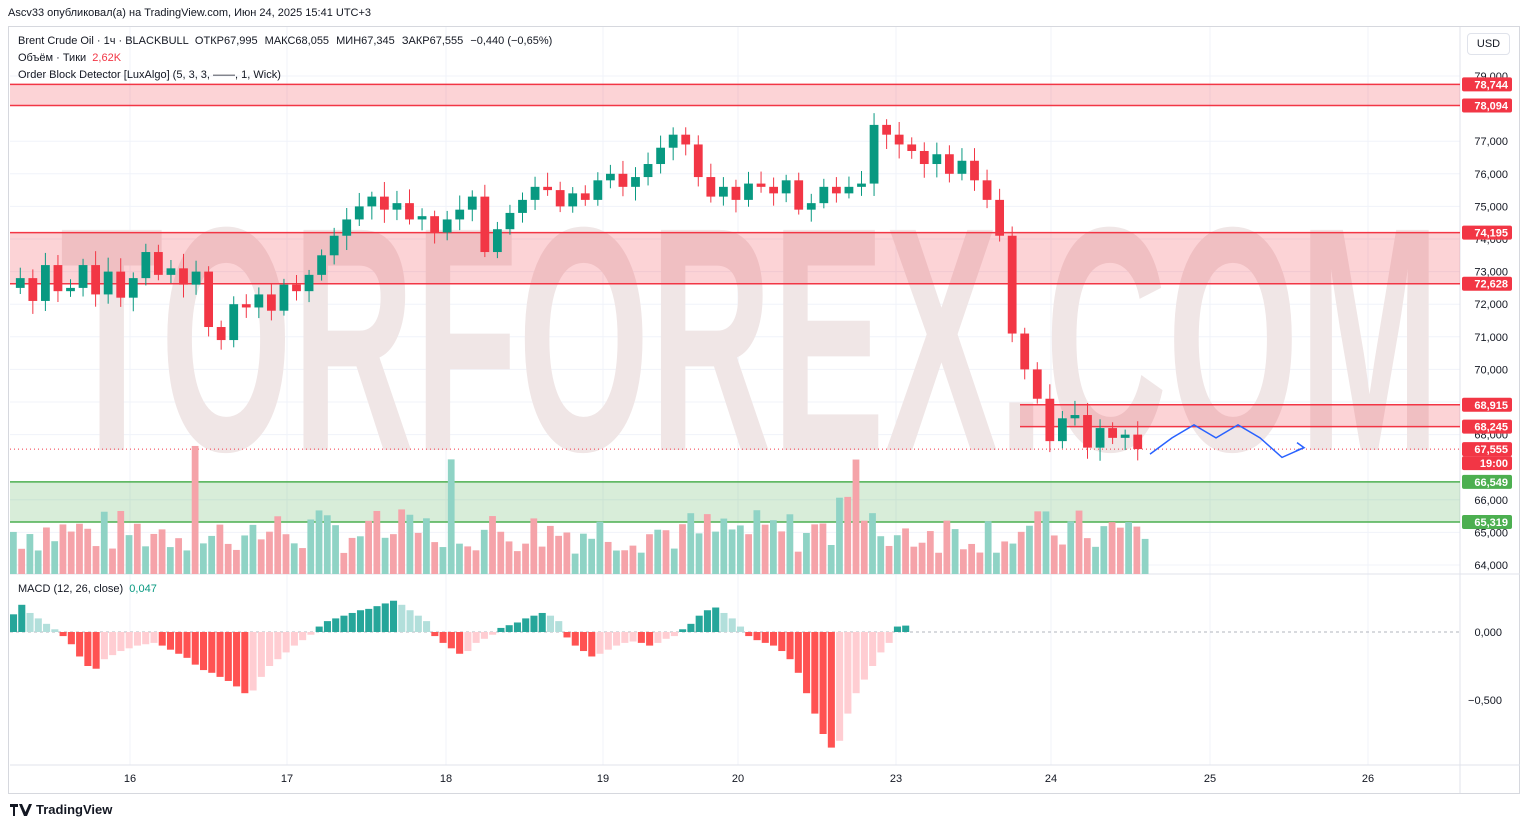 This screenshot has height=828, width=1528. Describe the element at coordinates (87, 589) in the screenshot. I see `legend-macd-row: MACD (12, 26, close) 0,047` at that location.